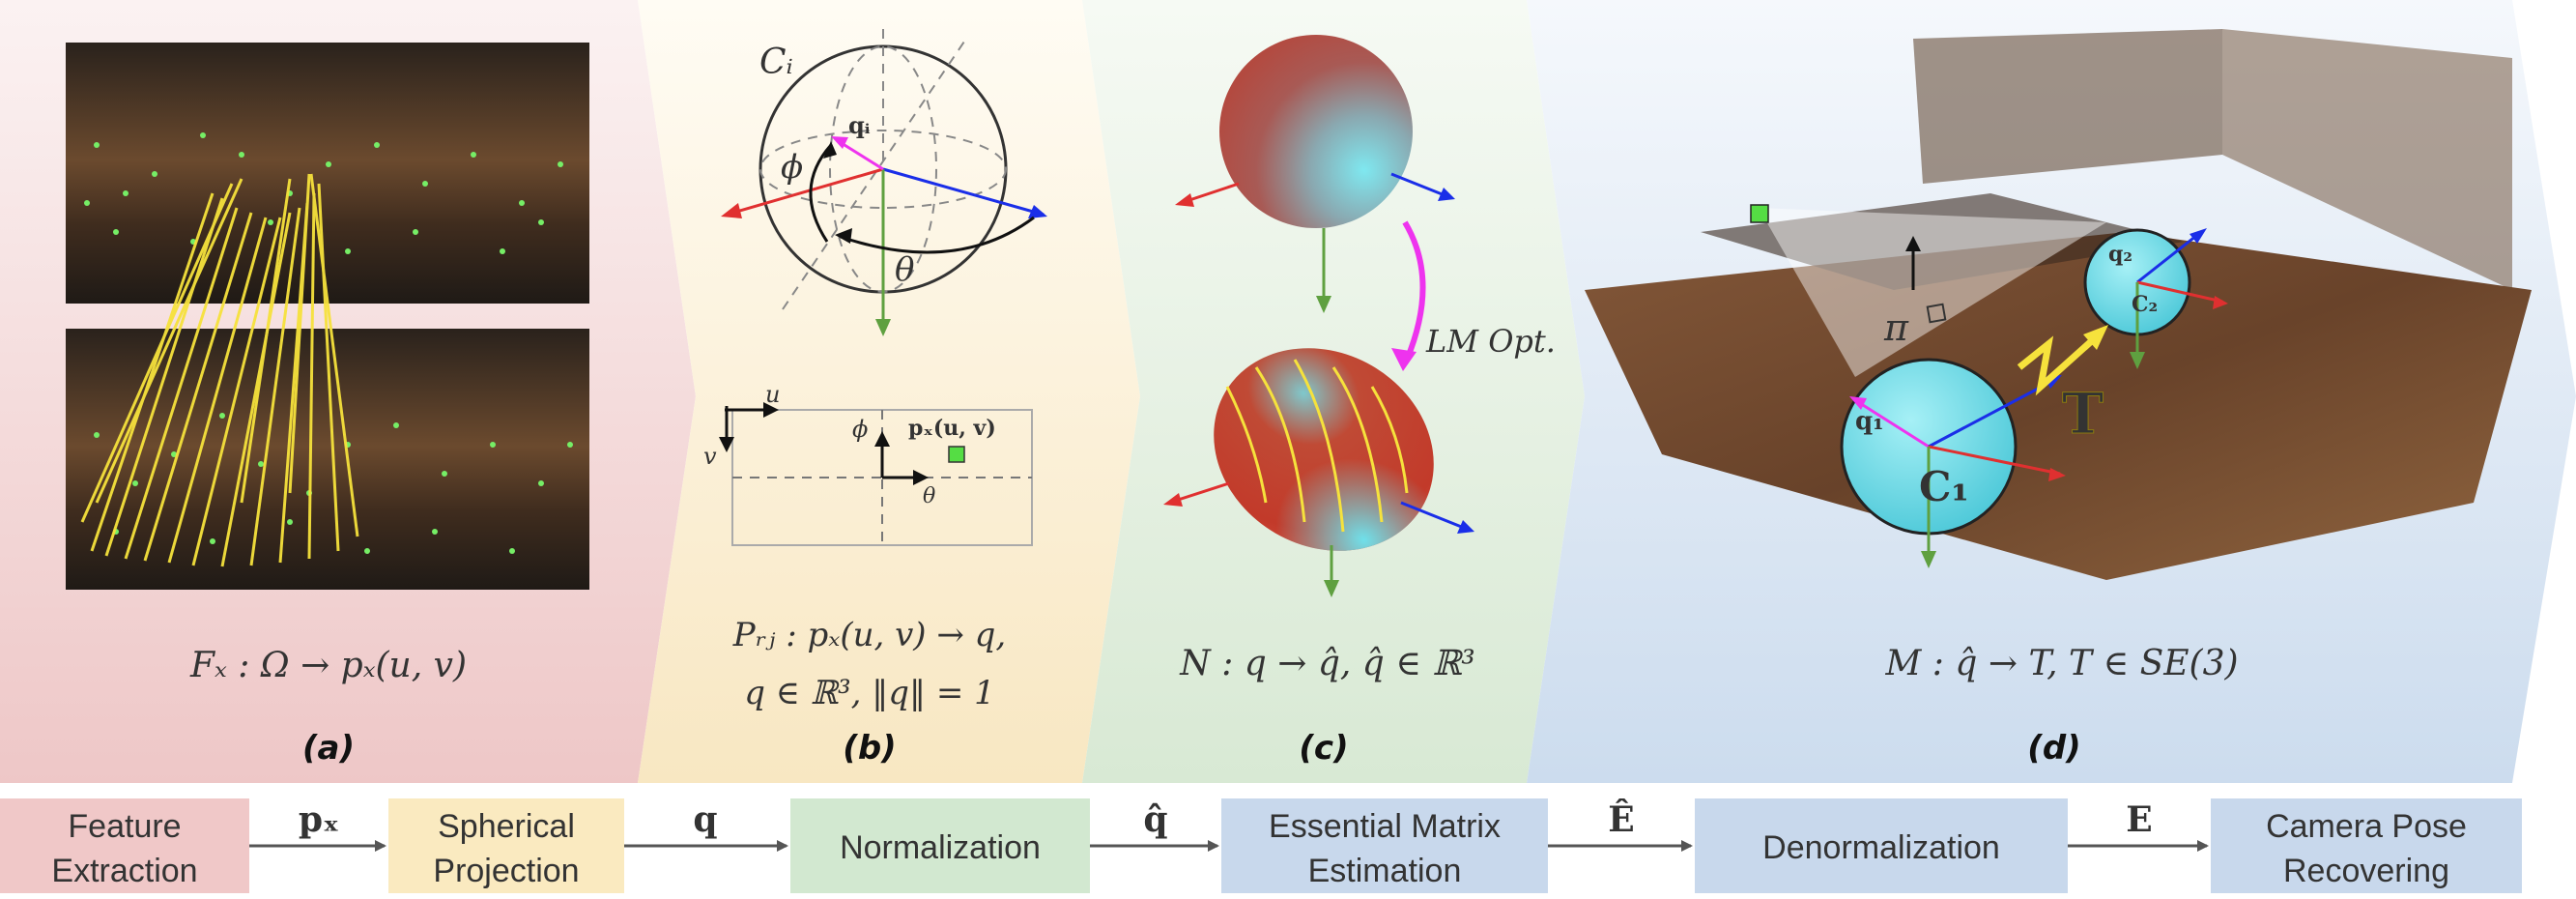 Image resolution: width=2576 pixels, height=899 pixels. I want to click on svg-text: q̂, so click(1155, 820).